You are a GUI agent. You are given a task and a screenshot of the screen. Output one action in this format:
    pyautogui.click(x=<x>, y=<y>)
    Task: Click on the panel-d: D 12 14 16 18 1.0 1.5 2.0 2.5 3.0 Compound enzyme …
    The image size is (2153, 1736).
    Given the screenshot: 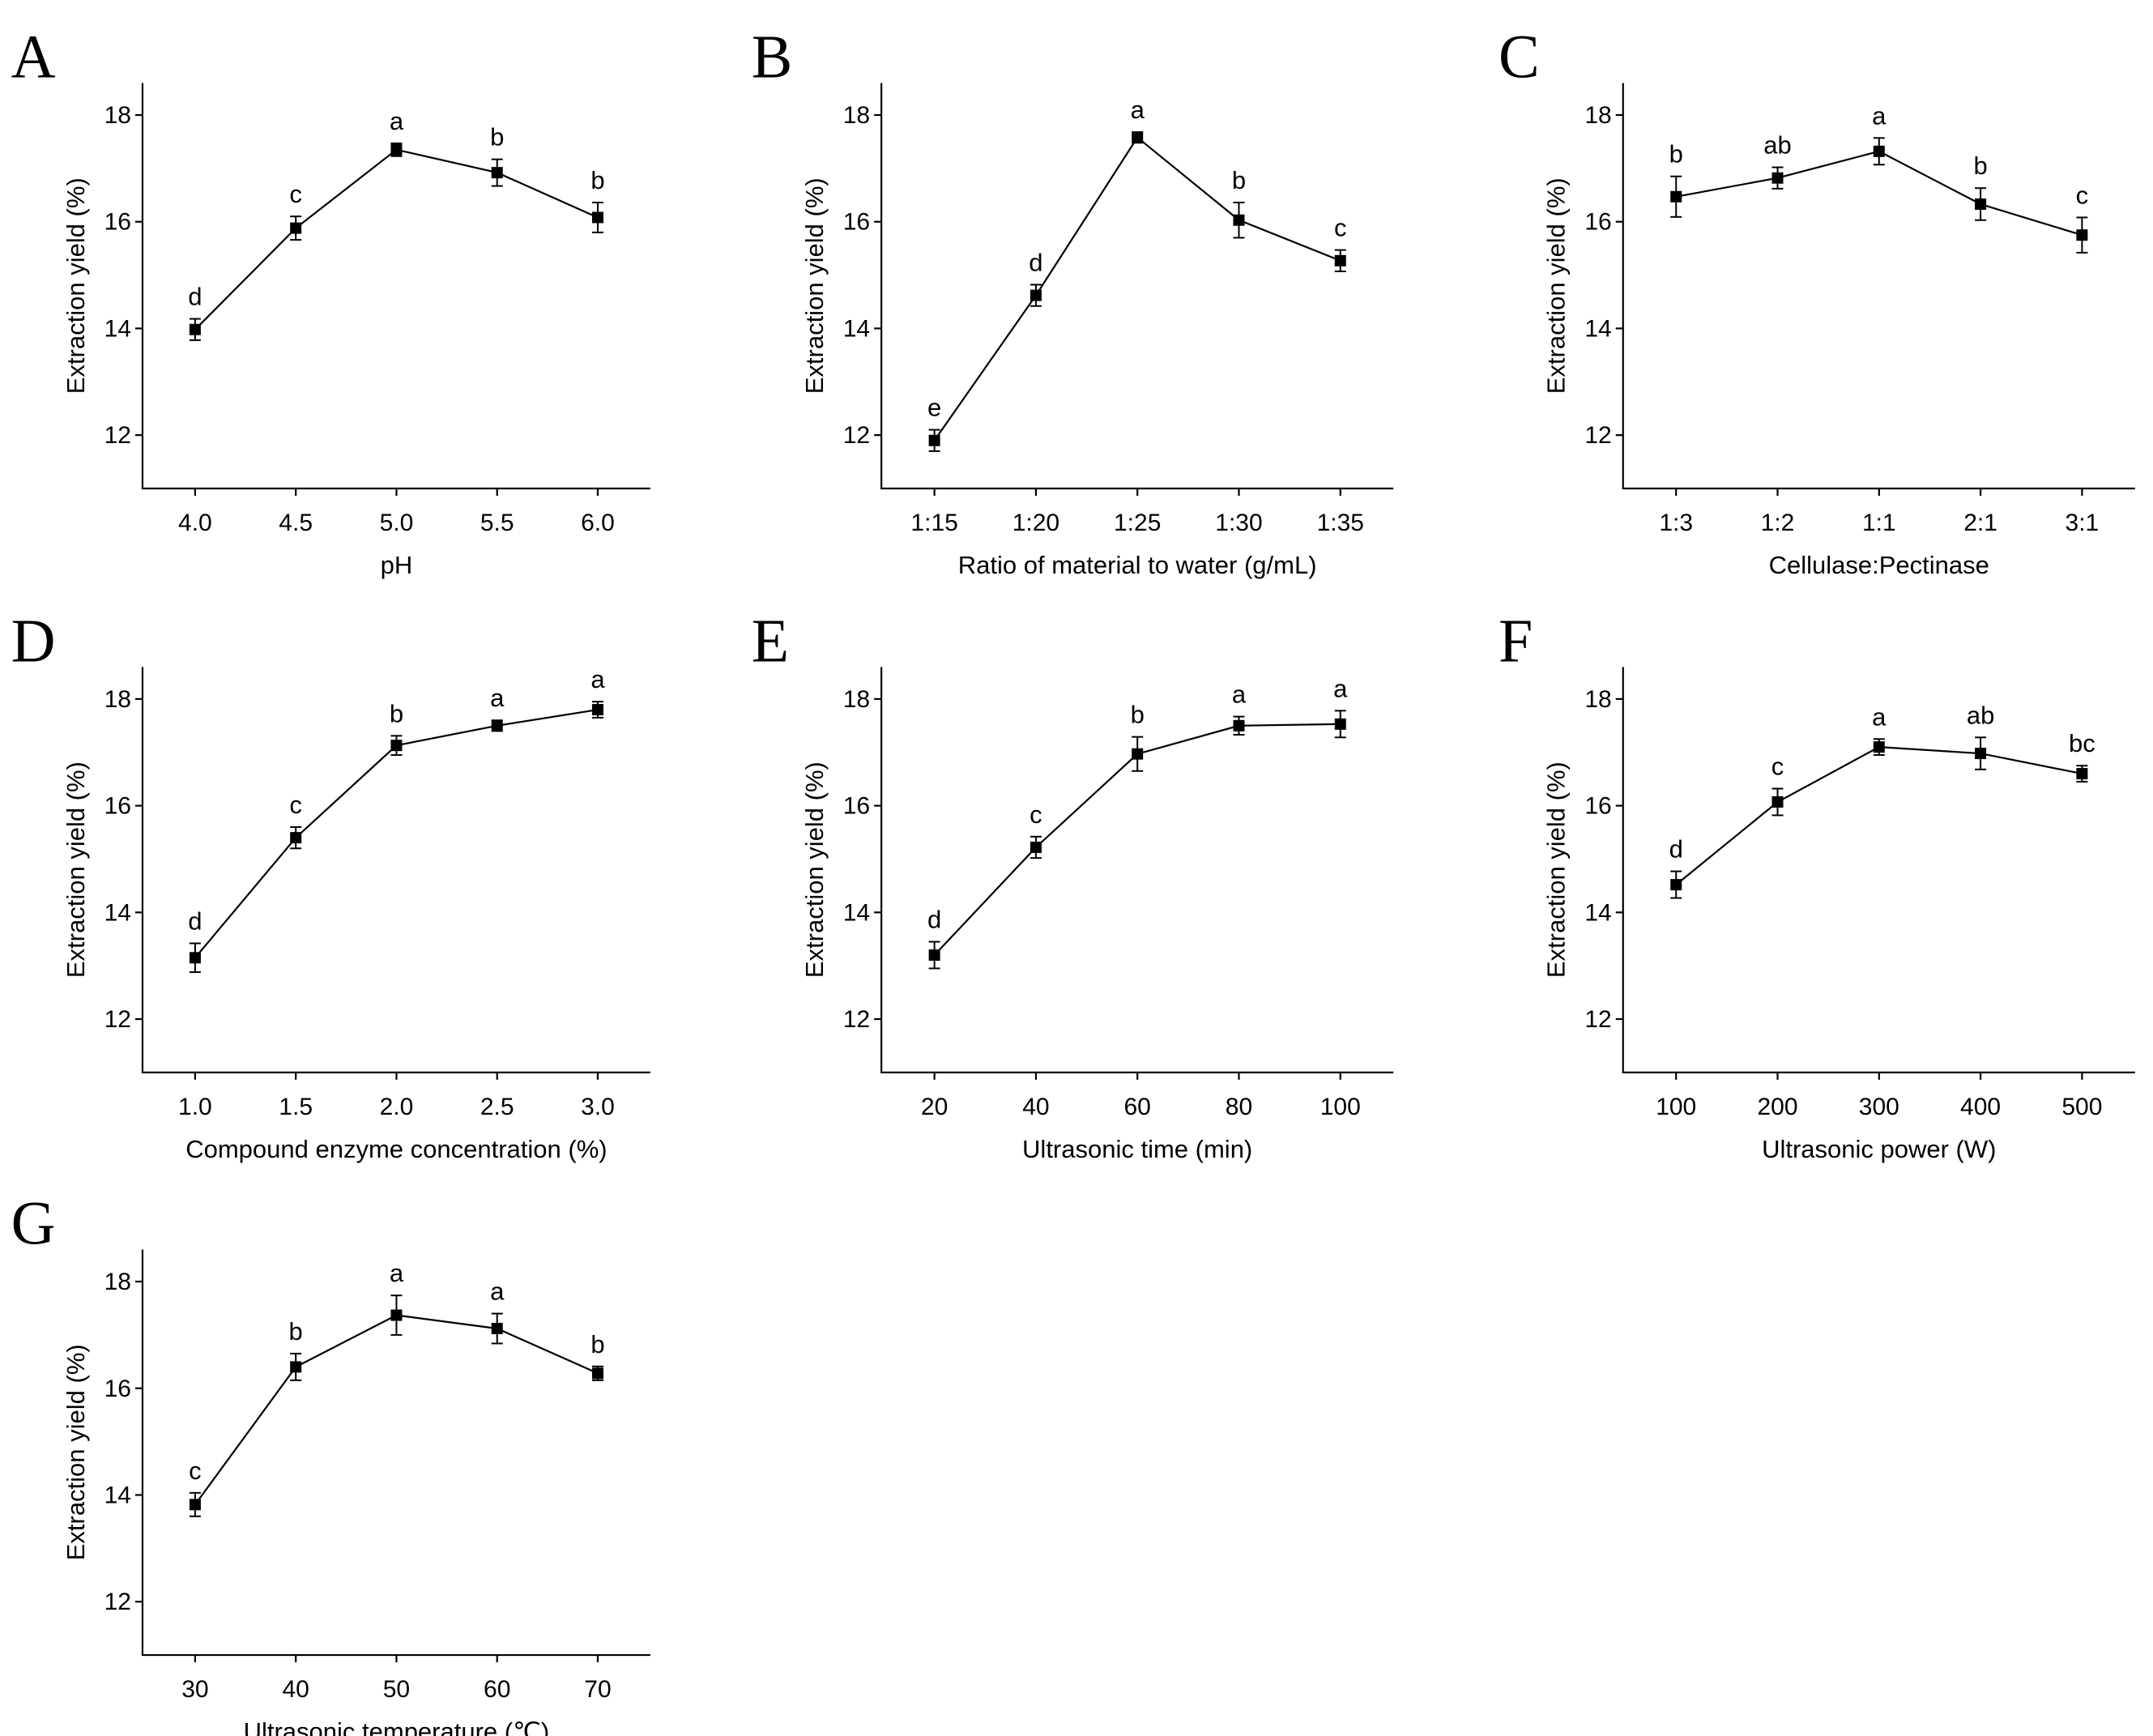 What is the action you would take?
    pyautogui.click(x=330, y=885)
    